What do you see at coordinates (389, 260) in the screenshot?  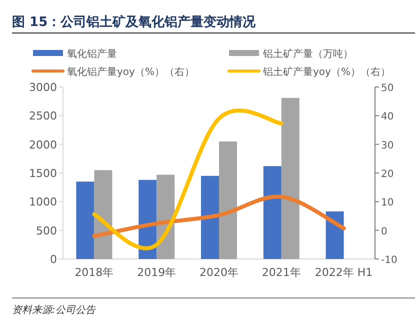 I see `y2-tick-label: -10` at bounding box center [389, 260].